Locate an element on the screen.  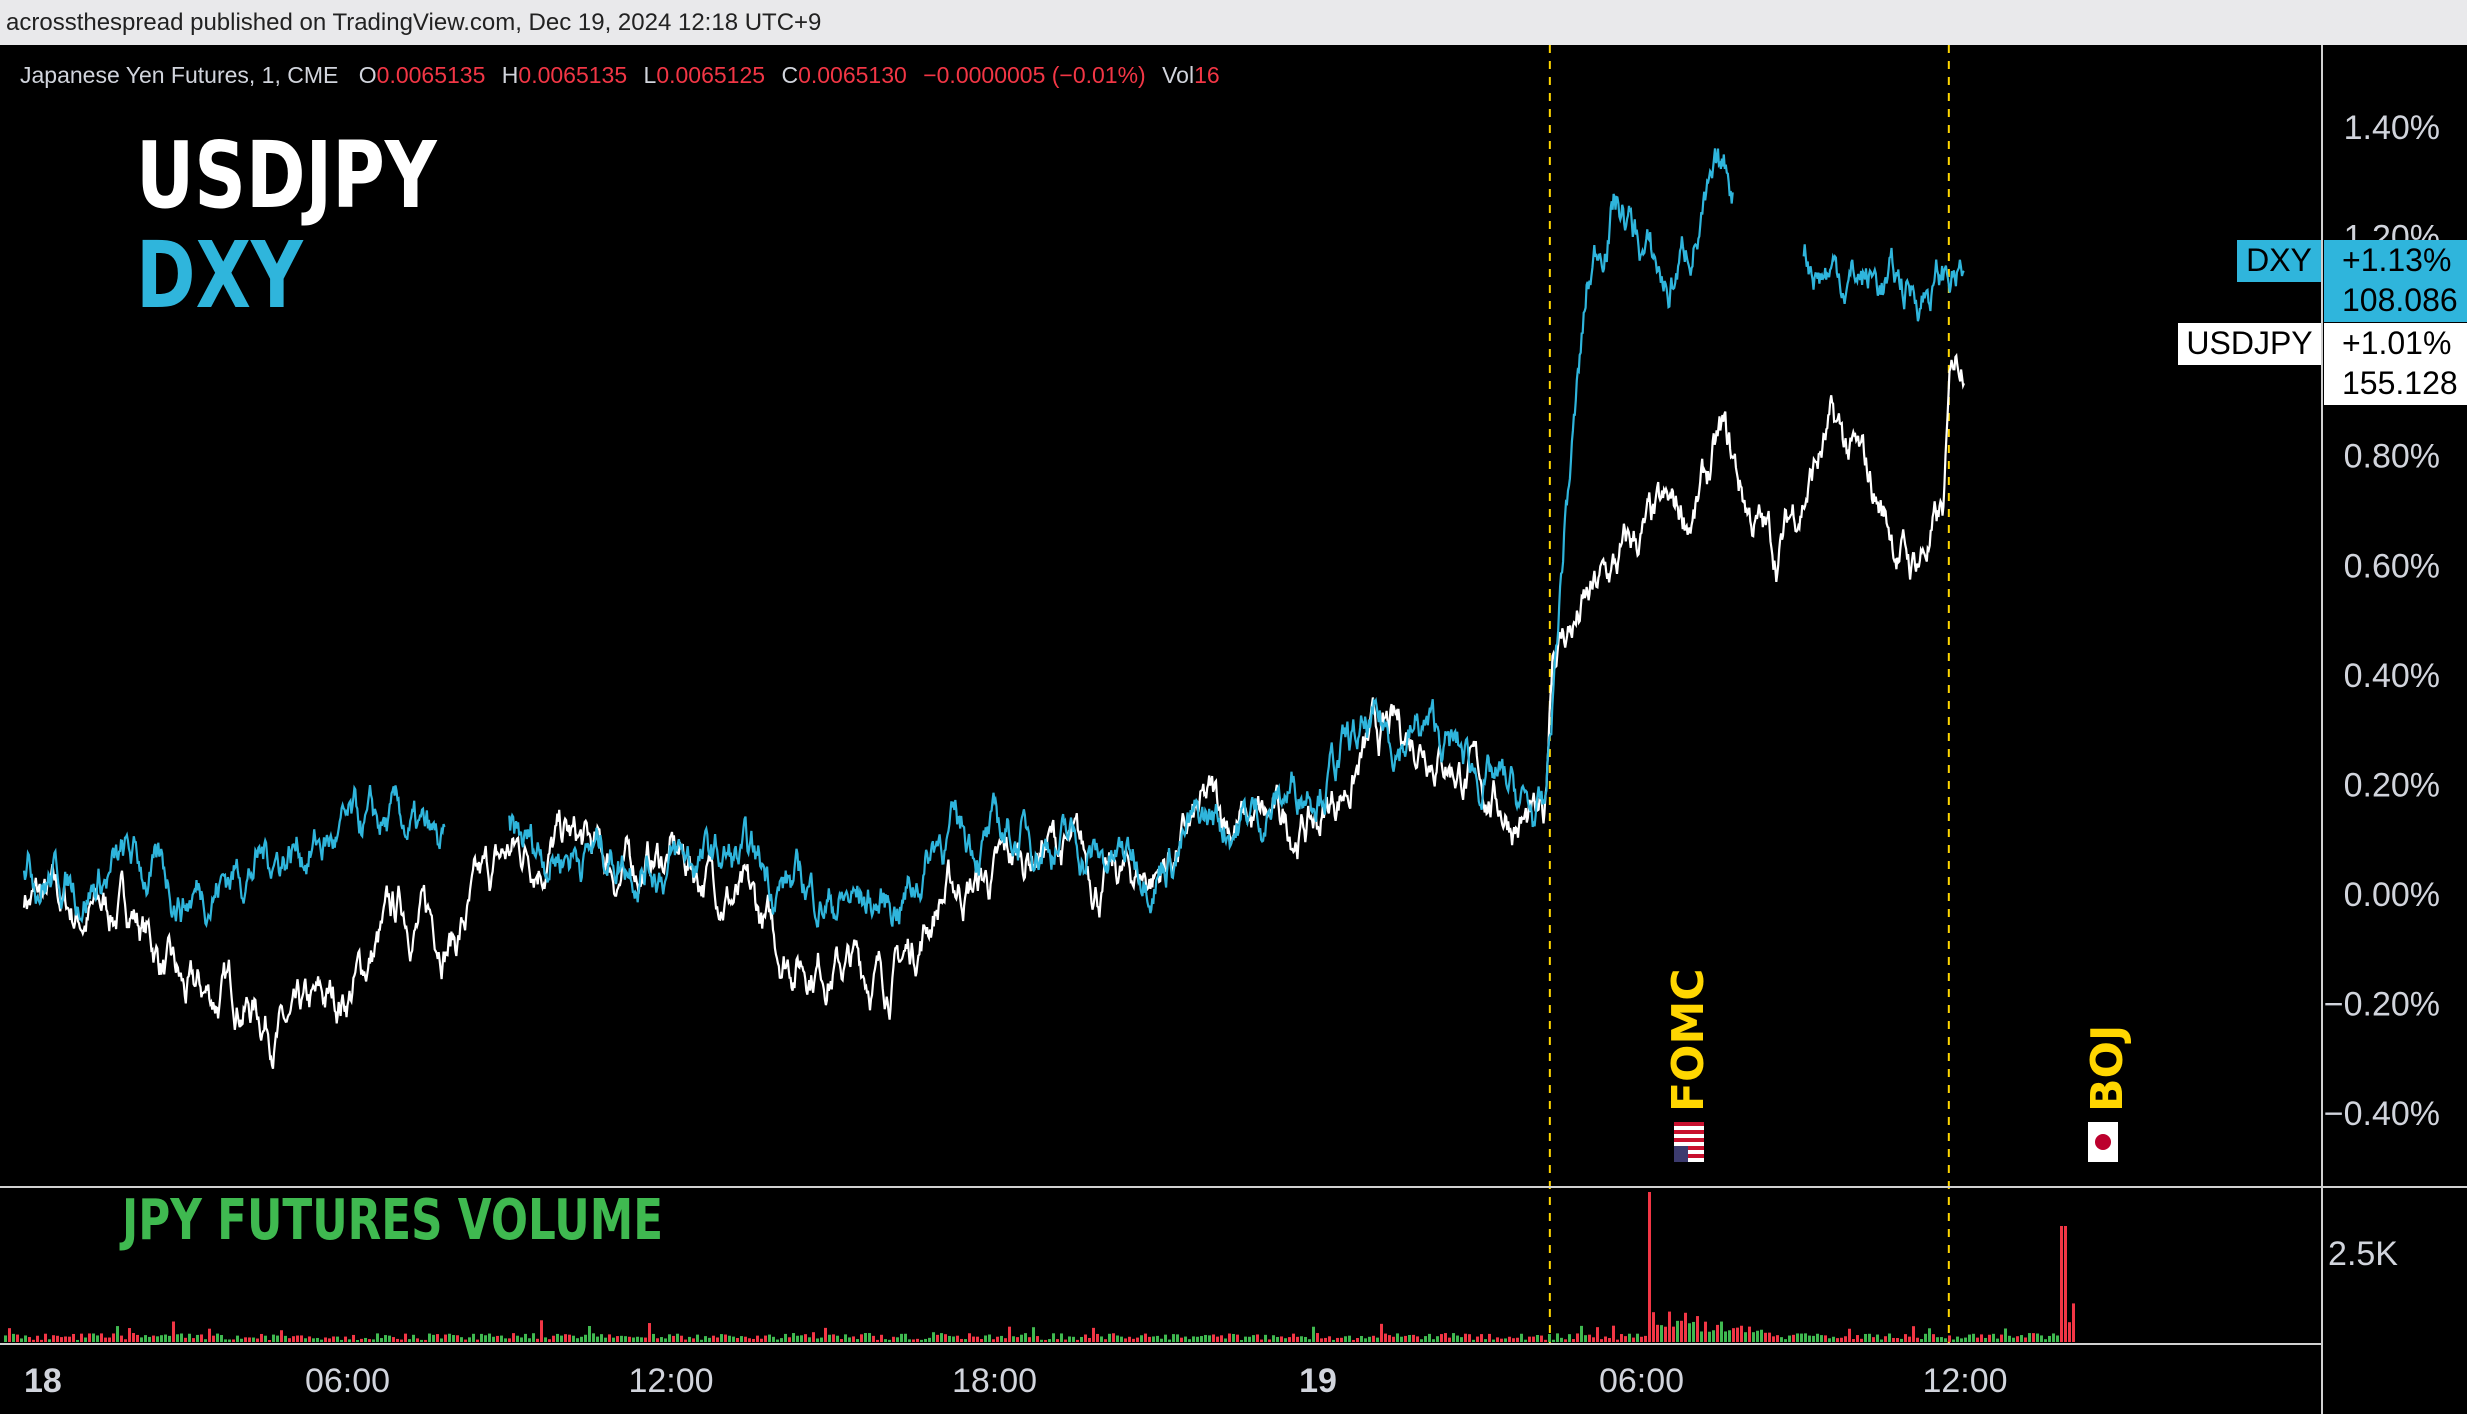
dxy-tag-change: +1.13% is located at coordinates (2397, 260).